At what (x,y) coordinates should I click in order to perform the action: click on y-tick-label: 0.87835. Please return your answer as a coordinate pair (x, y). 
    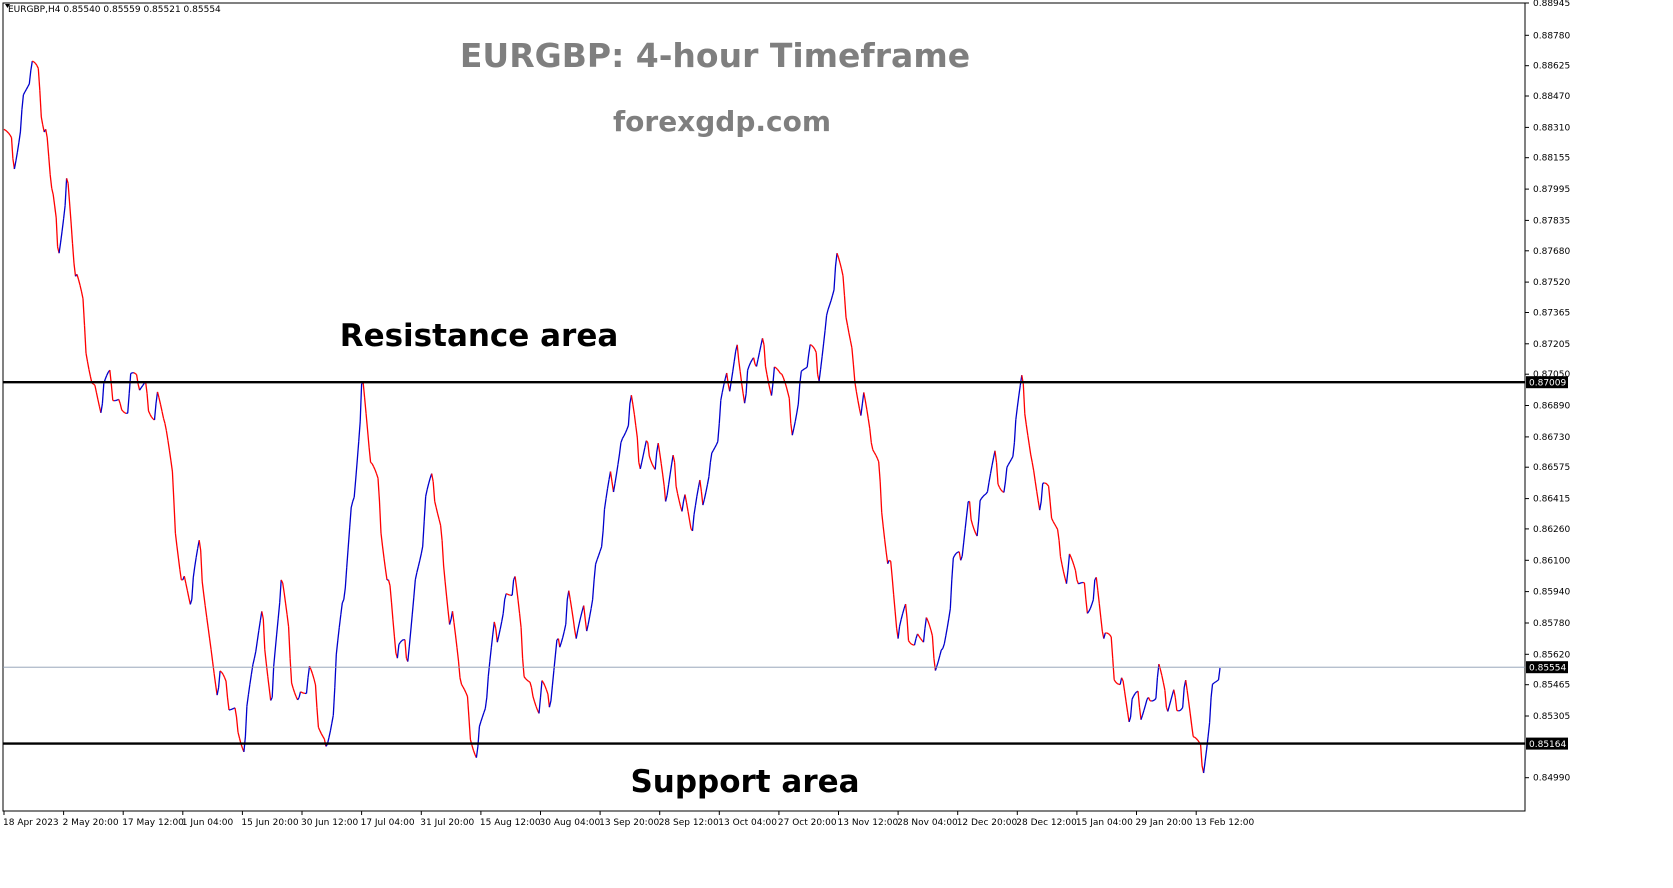
    Looking at the image, I should click on (1551, 221).